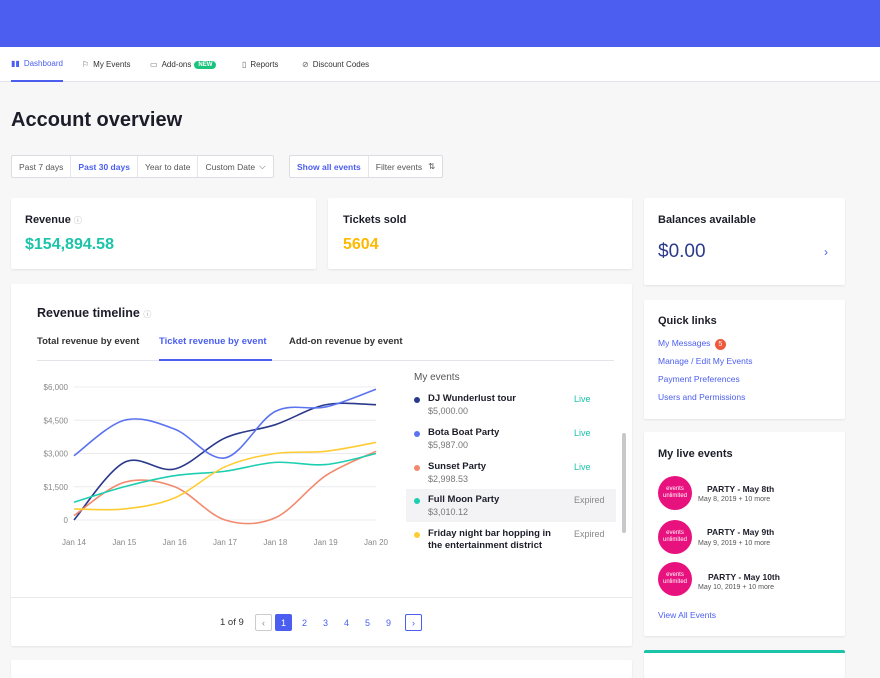  I want to click on filter-past-30-days: Past 30 days, so click(104, 166).